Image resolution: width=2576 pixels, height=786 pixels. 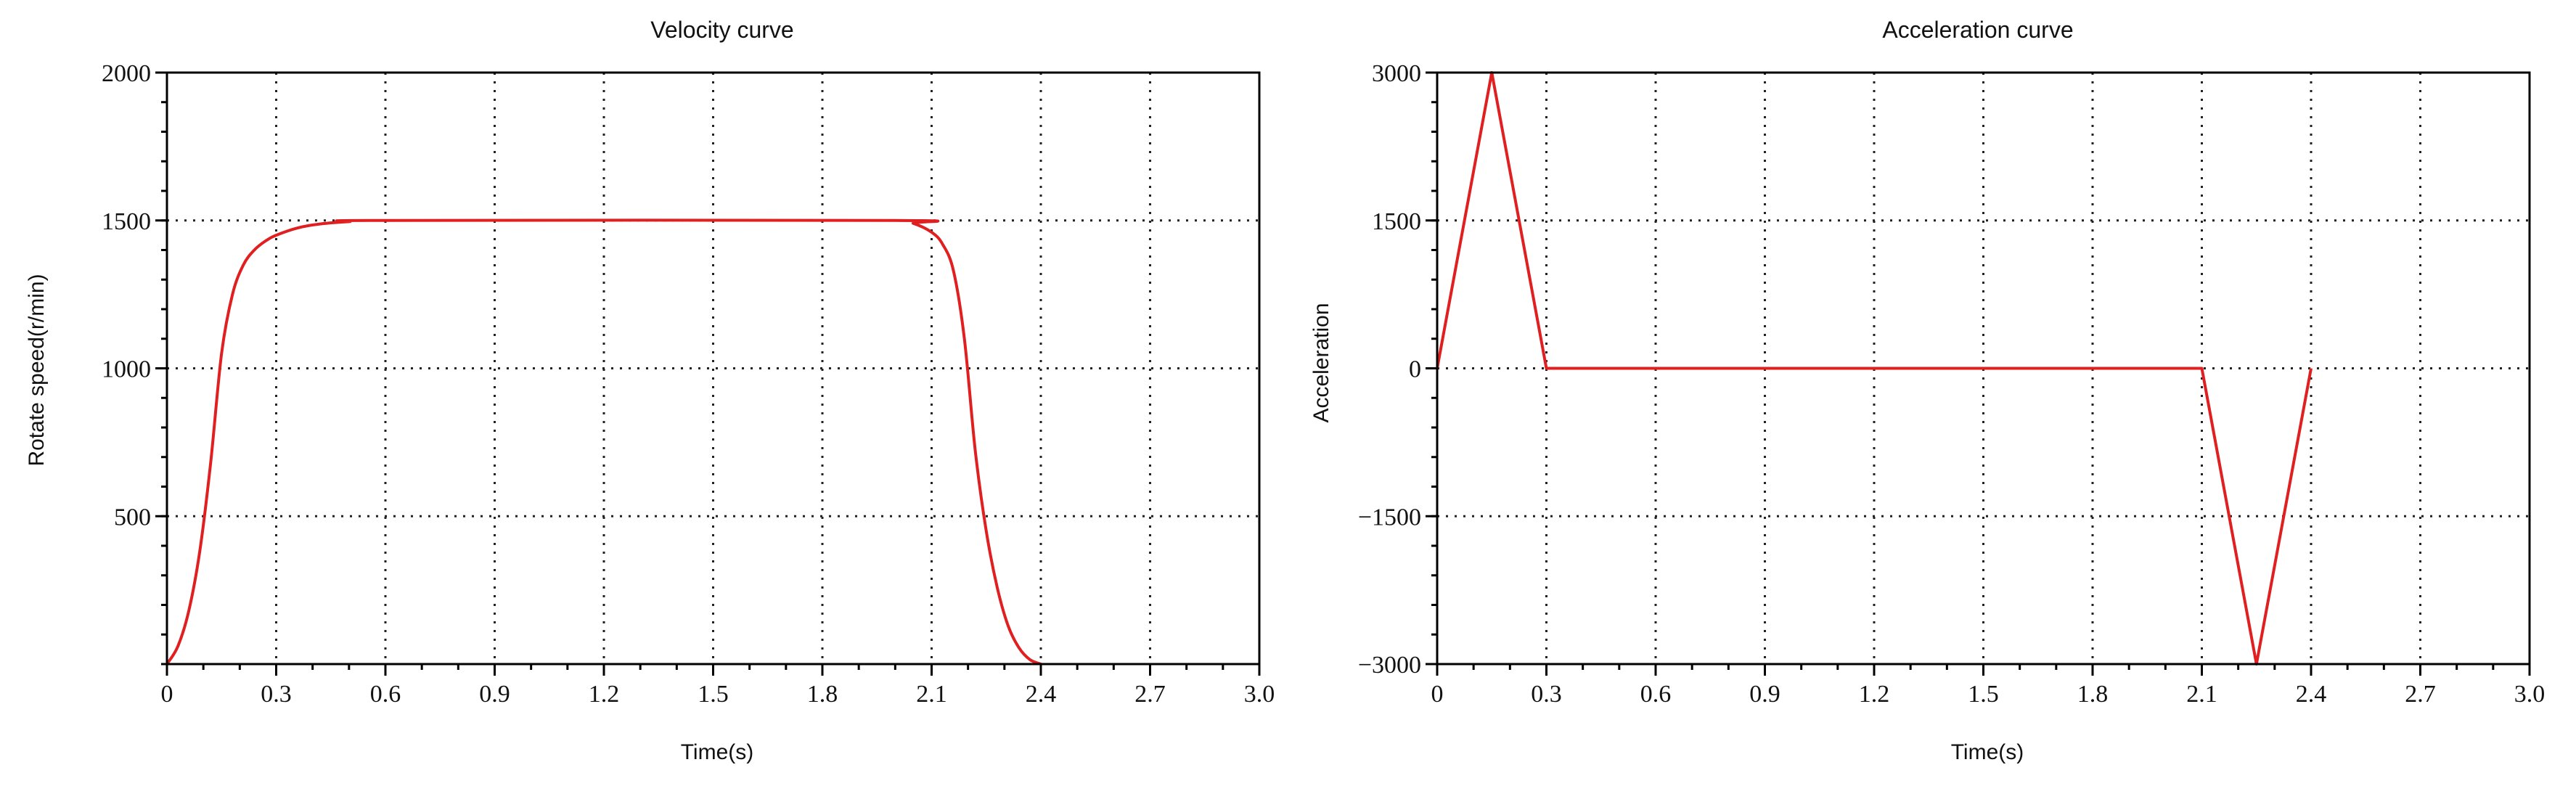 I want to click on y-tick-label: 1000, so click(x=127, y=369).